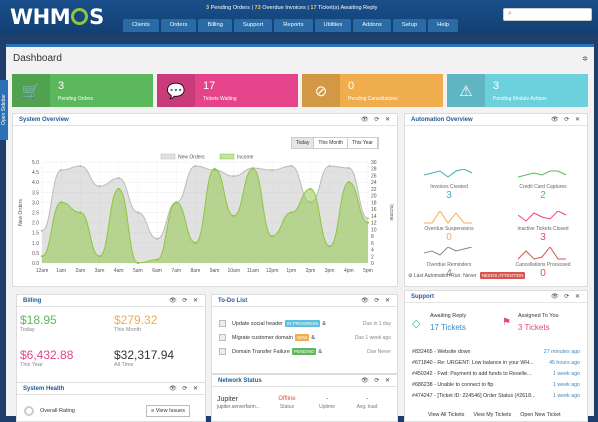 Image resolution: width=598 pixels, height=422 pixels. What do you see at coordinates (284, 8) in the screenshot?
I see `overdue-link: Overdue Invoices` at bounding box center [284, 8].